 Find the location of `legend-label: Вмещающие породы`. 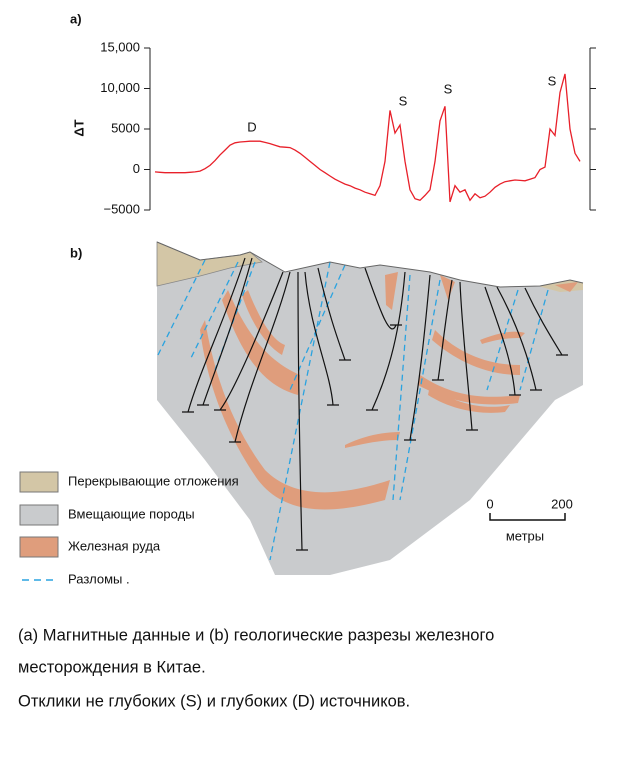

legend-label: Вмещающие породы is located at coordinates (131, 513).